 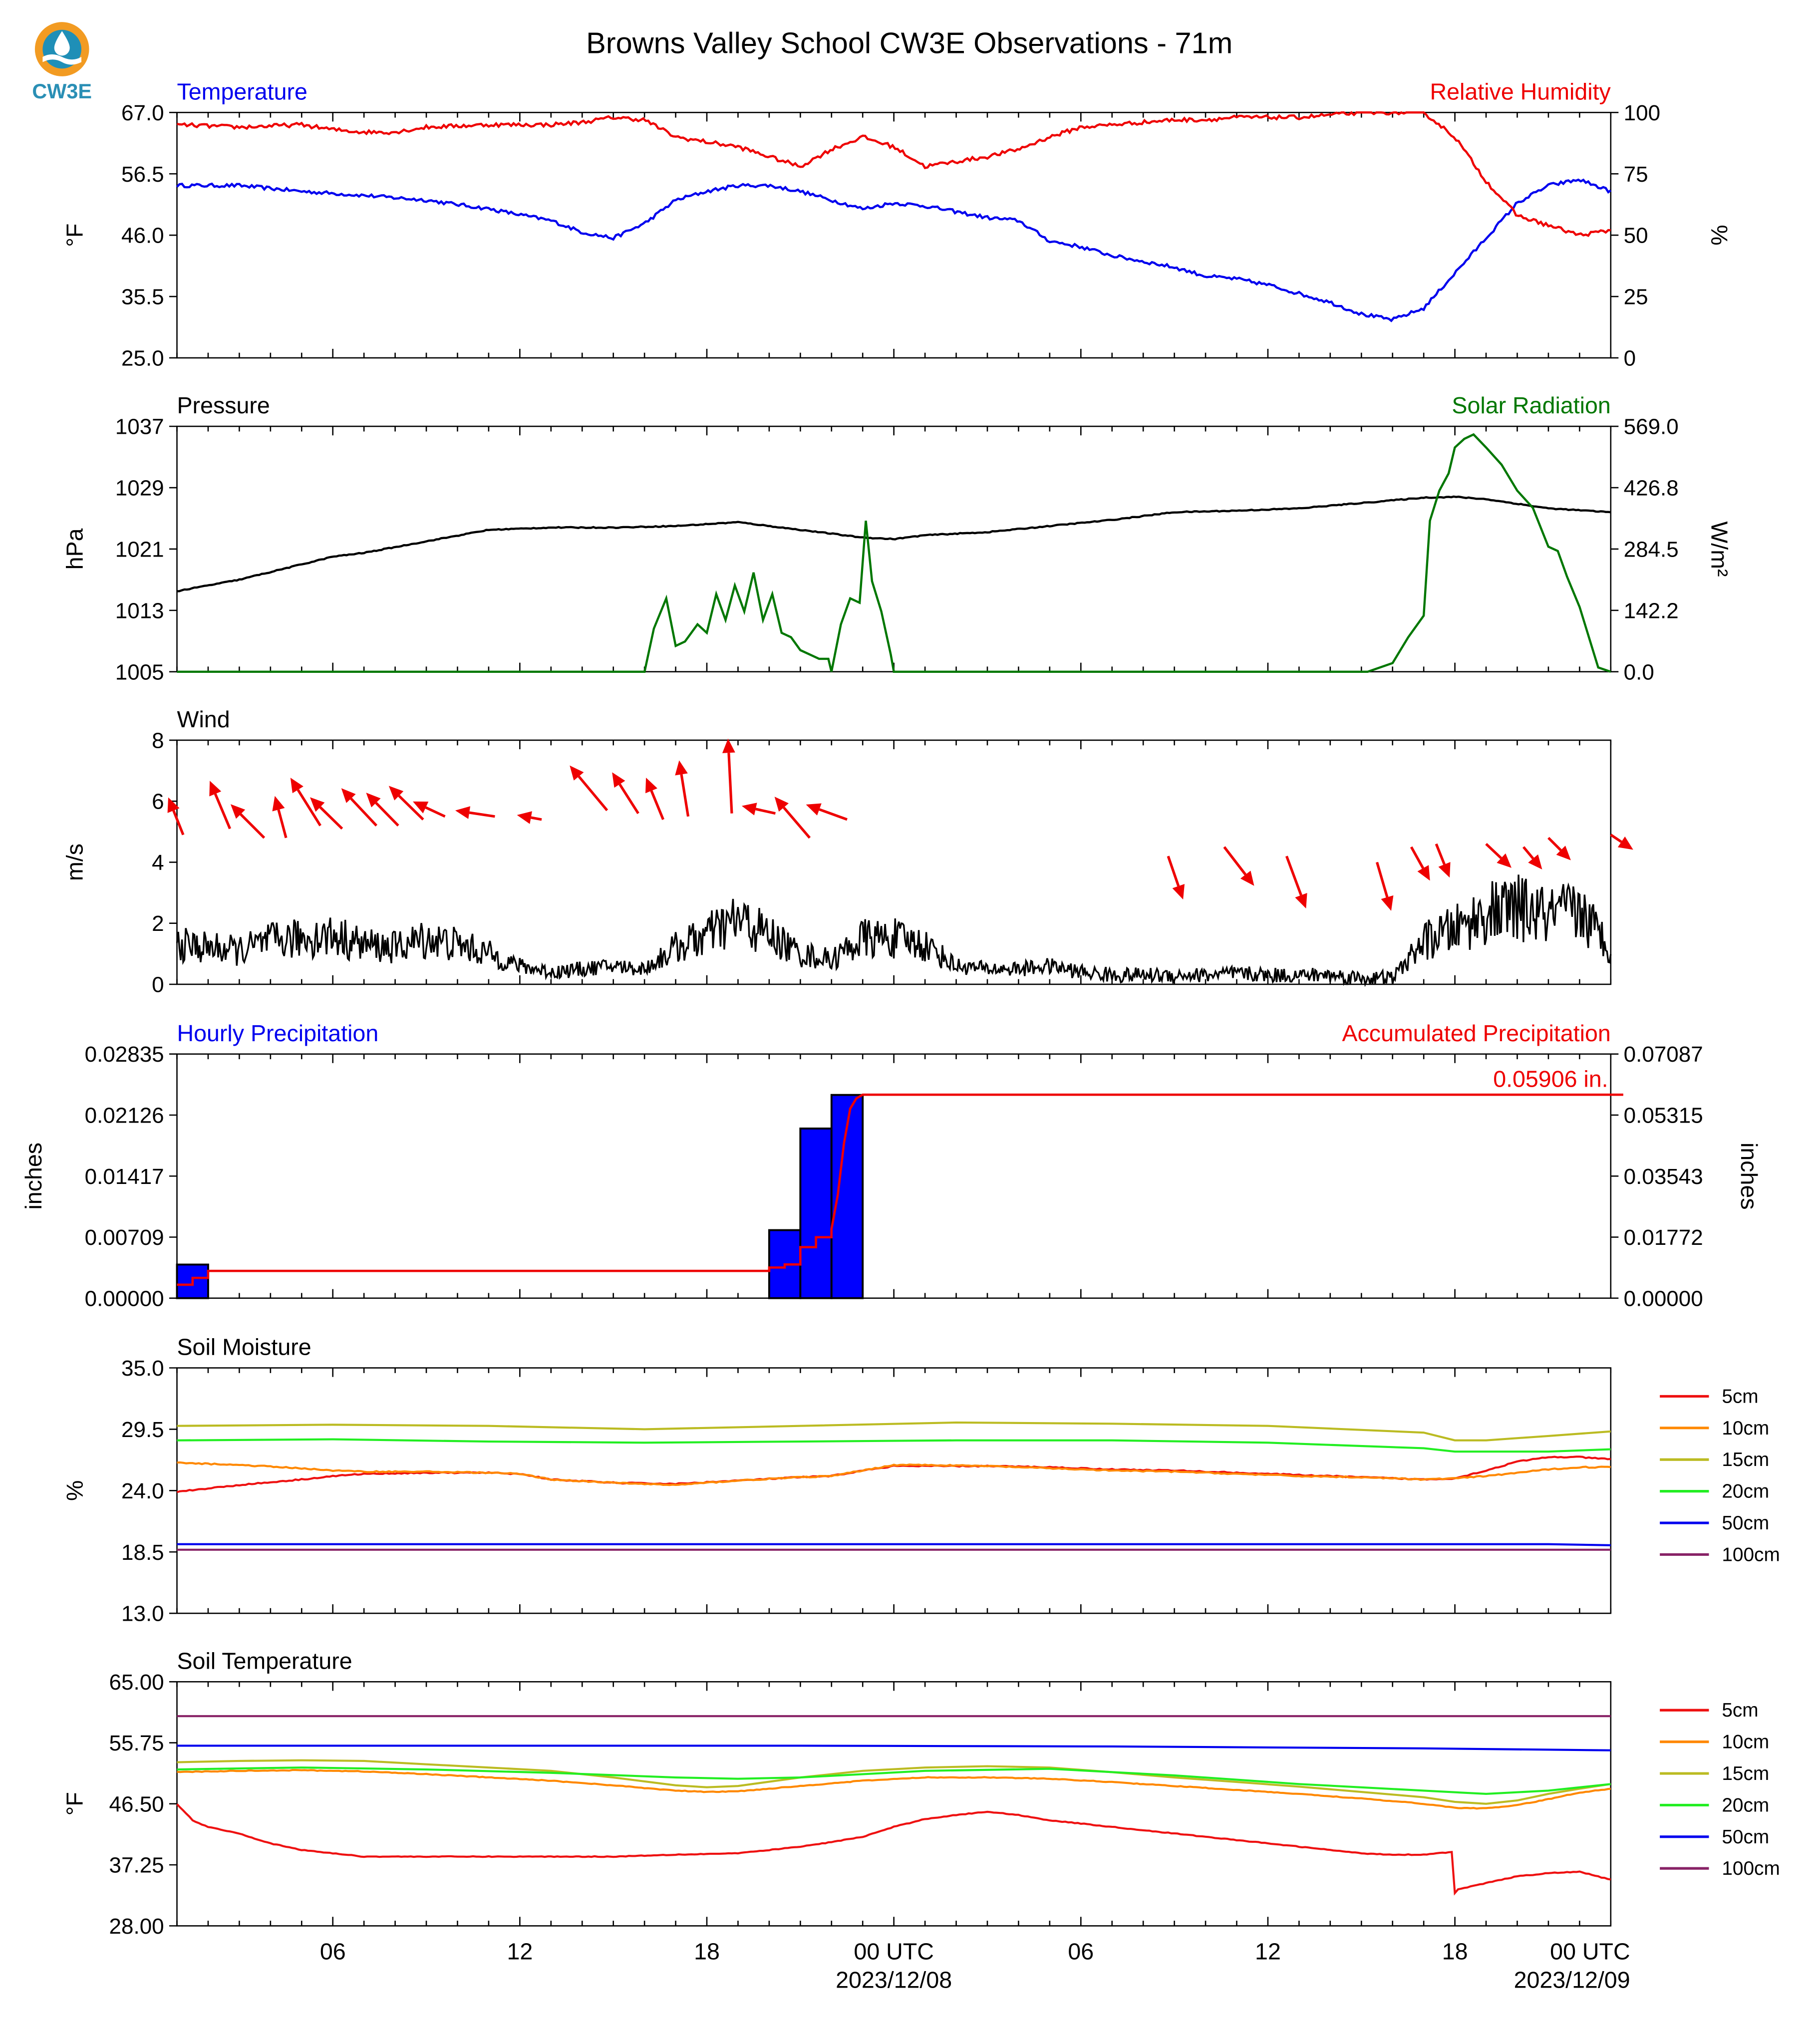 I want to click on y-tick-label: 46.0, so click(x=142, y=236).